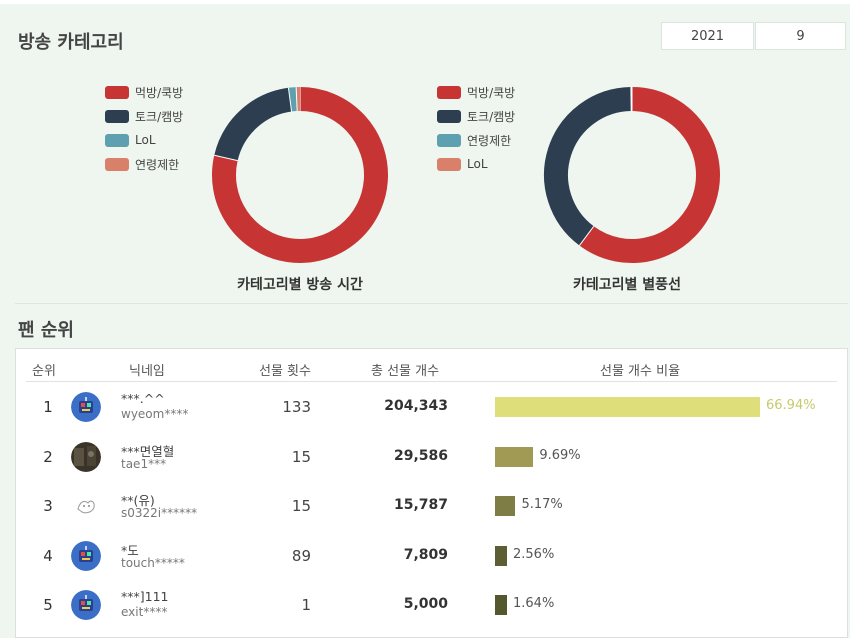 Image resolution: width=850 pixels, height=638 pixels. I want to click on row-ratio-percent: 2.56%, so click(533, 554).